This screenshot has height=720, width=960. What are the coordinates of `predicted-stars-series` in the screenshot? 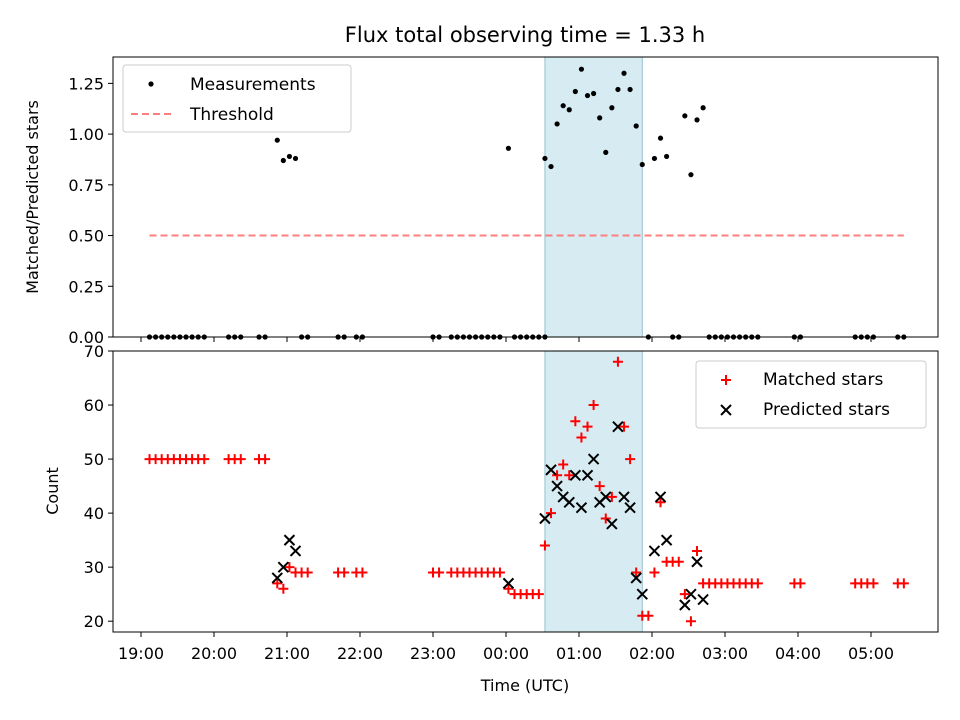 It's located at (490, 515).